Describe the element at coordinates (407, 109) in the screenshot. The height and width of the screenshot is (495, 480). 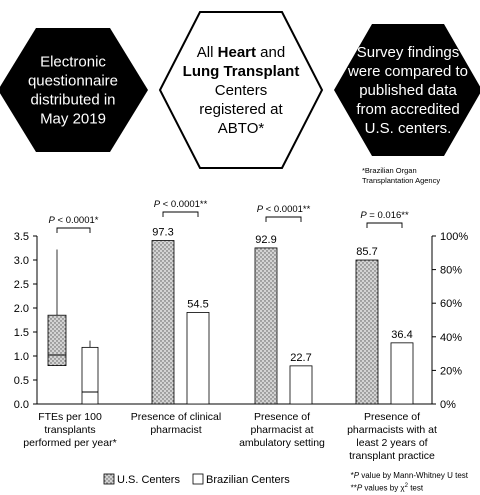
I see `hexagon-text-line: from accredited` at that location.